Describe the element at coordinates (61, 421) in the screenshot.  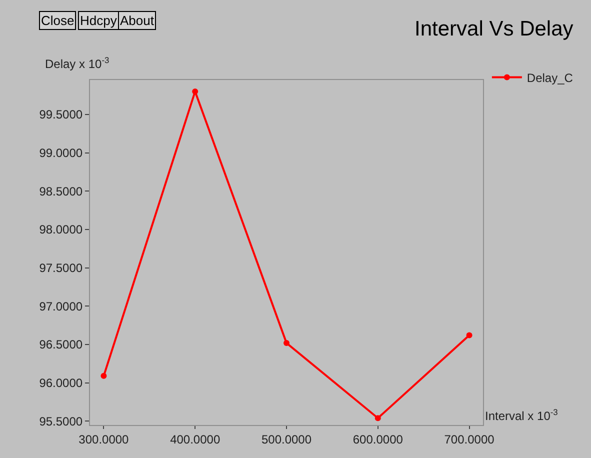
I see `y-tick-label: 95.5000` at that location.